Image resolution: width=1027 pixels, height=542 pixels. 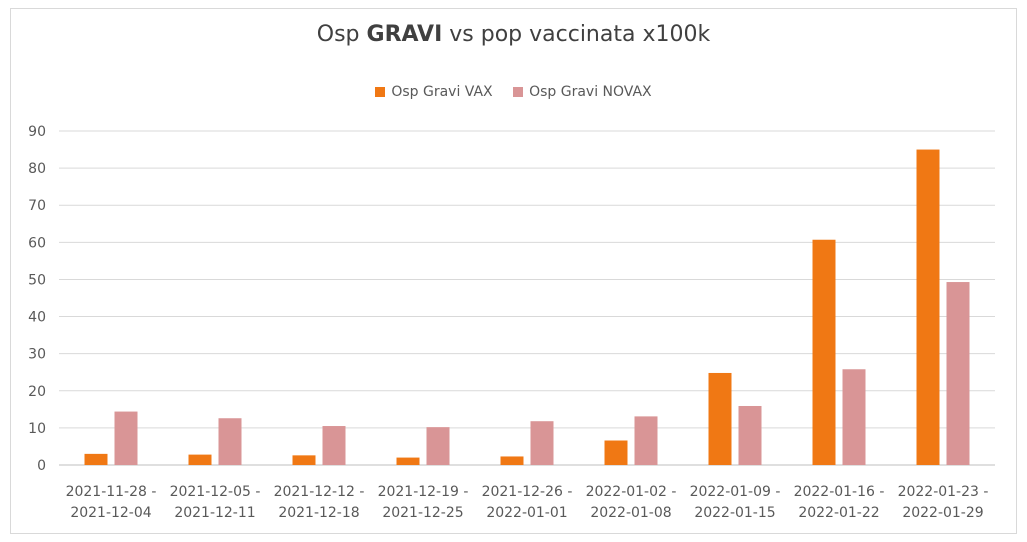 What do you see at coordinates (37, 392) in the screenshot?
I see `y-tick-label: 20` at bounding box center [37, 392].